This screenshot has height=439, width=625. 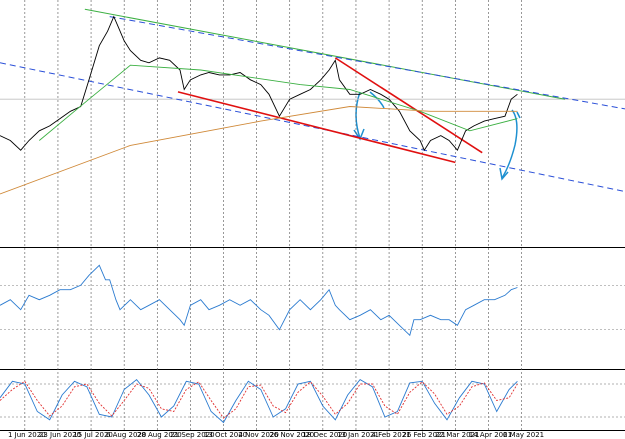 What do you see at coordinates (93, 435) in the screenshot?
I see `x-tick-label: 15 Jul 2020` at bounding box center [93, 435].